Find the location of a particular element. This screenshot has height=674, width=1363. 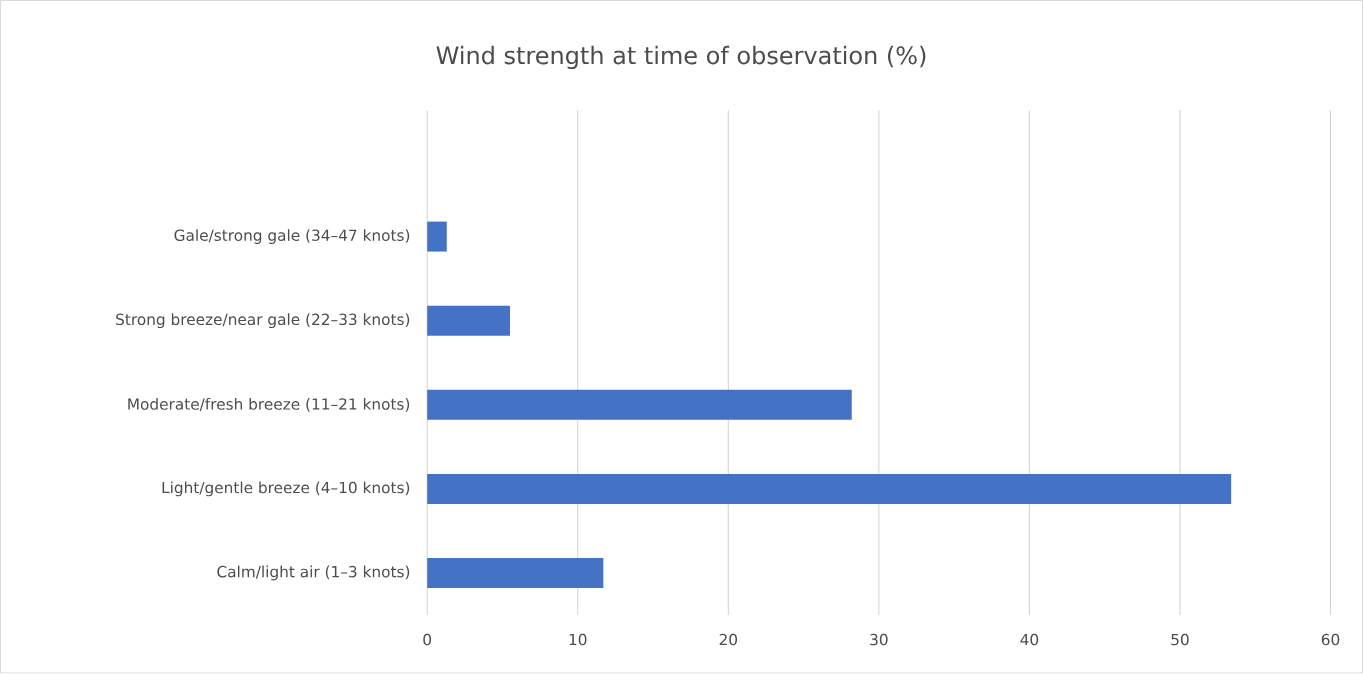

x-tick-label: 0 is located at coordinates (427, 640).